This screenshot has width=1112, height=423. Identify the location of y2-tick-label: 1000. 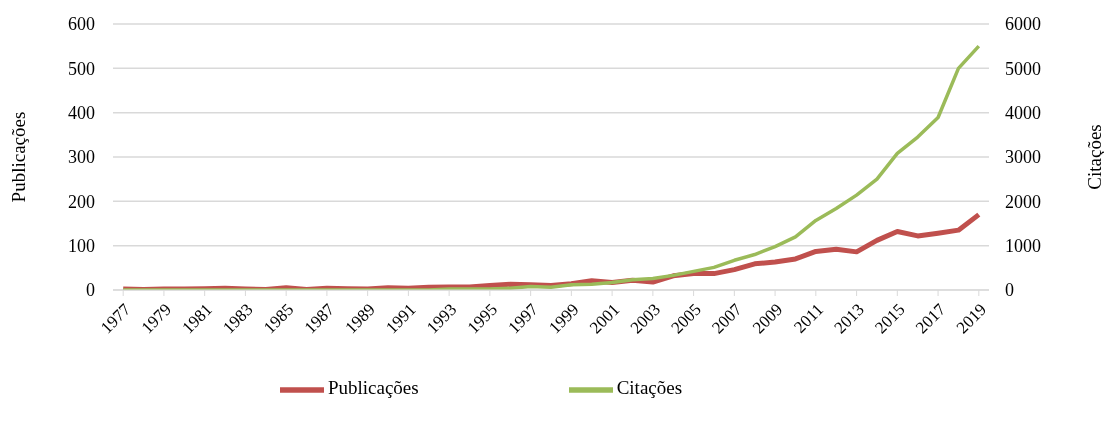
(1023, 246).